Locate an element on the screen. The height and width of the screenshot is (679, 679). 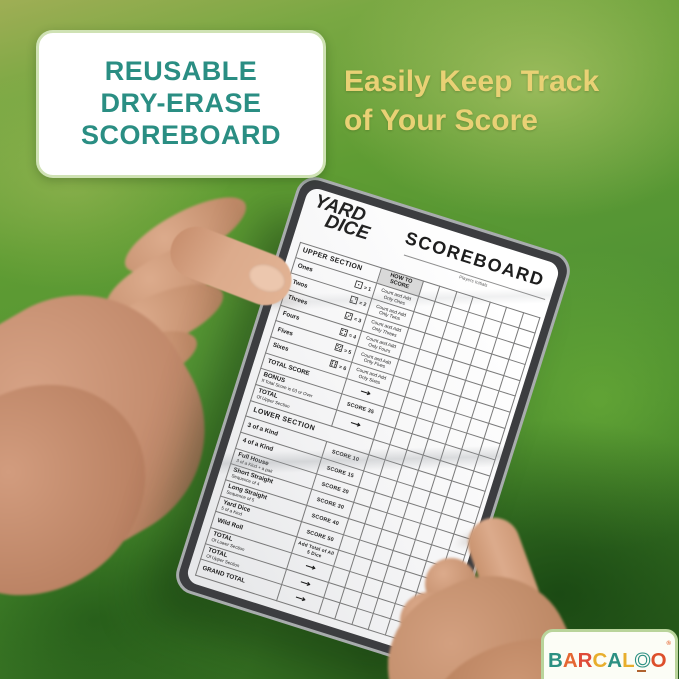
headline-line-2: DRY-ERASE is located at coordinates (181, 103).